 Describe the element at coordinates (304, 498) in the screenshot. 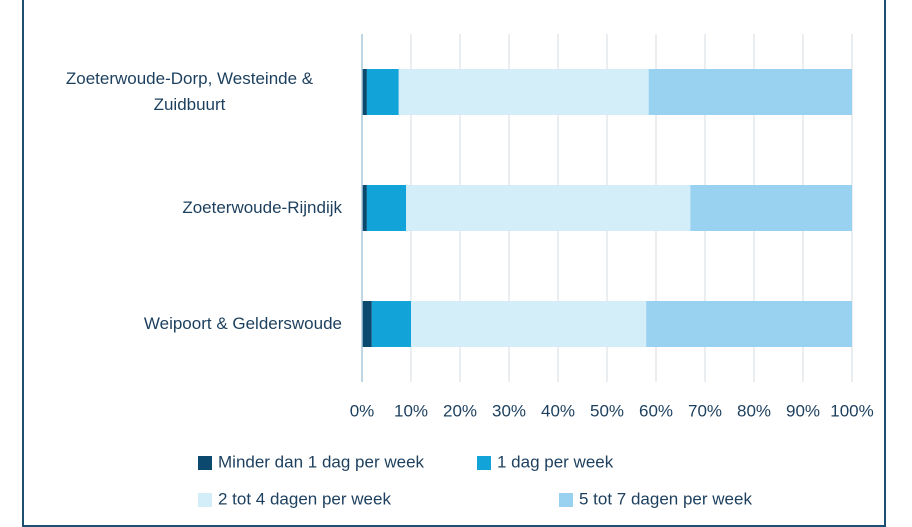

I see `legend-label: 2 tot 4 dagen per week` at that location.